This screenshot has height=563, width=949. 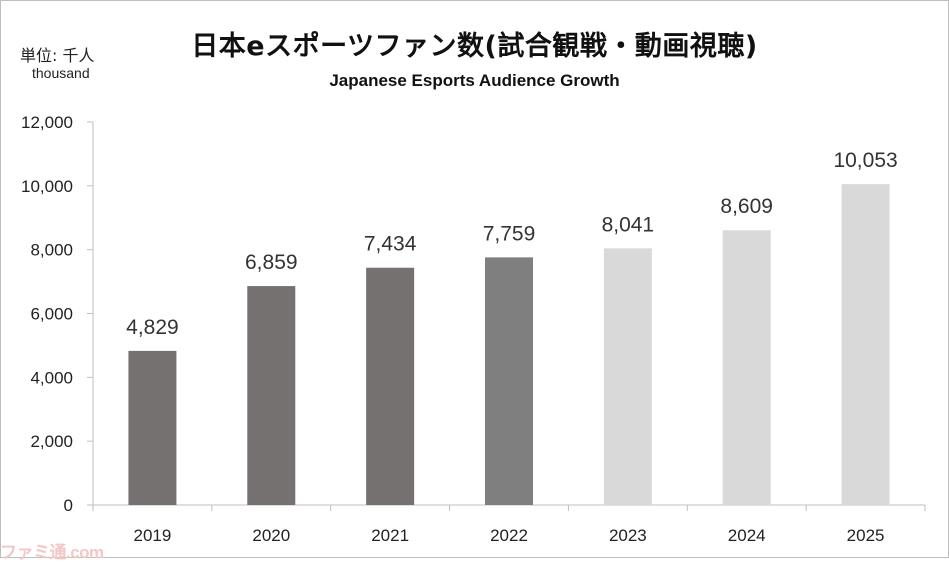 I want to click on x-tick-label-2021: 2021, so click(x=390, y=535).